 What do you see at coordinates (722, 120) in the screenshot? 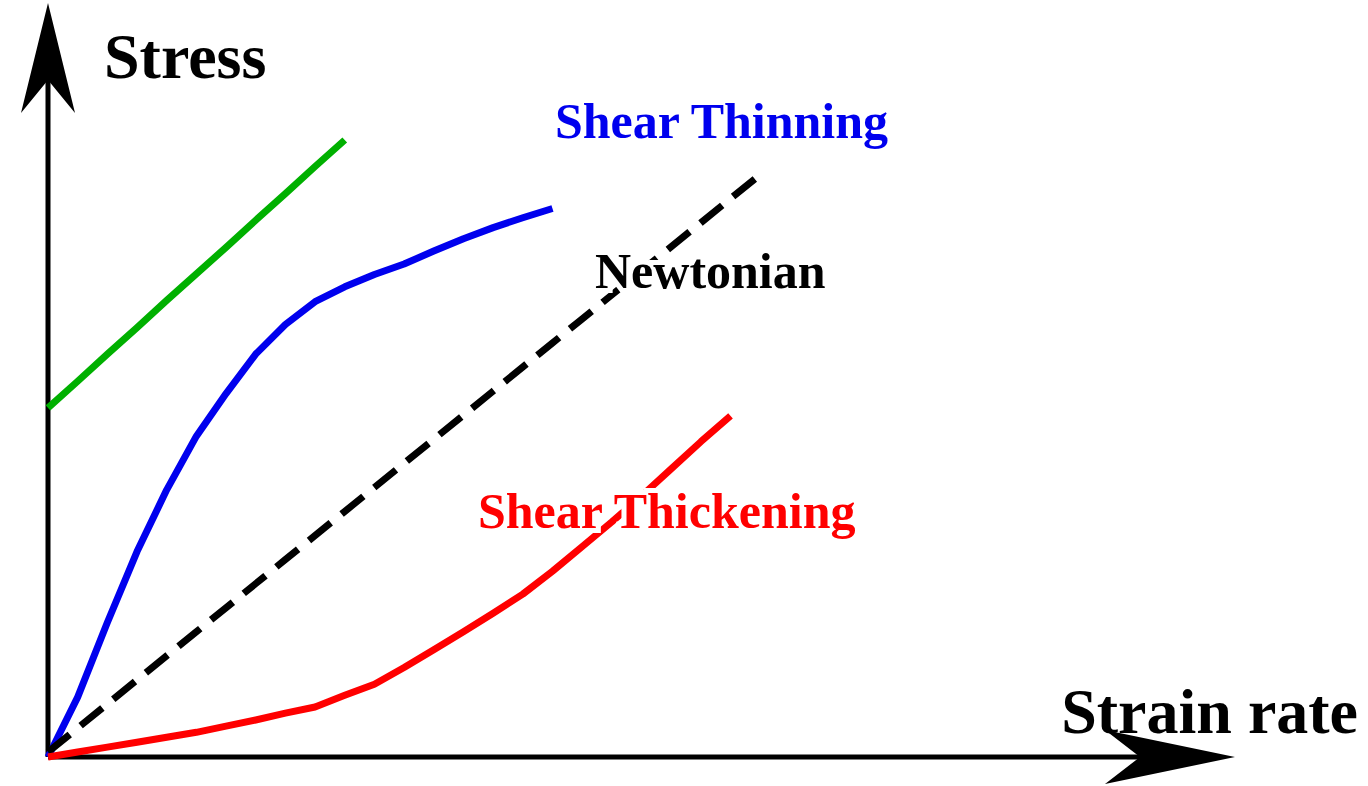
I see `series-label: Shear Thinning` at bounding box center [722, 120].